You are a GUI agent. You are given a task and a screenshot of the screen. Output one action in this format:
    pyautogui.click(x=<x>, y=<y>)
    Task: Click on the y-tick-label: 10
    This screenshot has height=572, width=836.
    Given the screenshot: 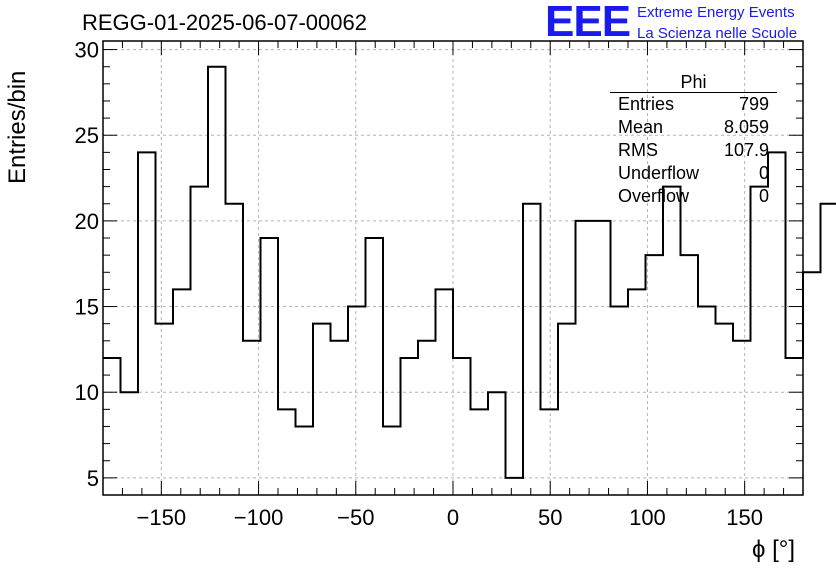 What is the action you would take?
    pyautogui.click(x=87, y=392)
    